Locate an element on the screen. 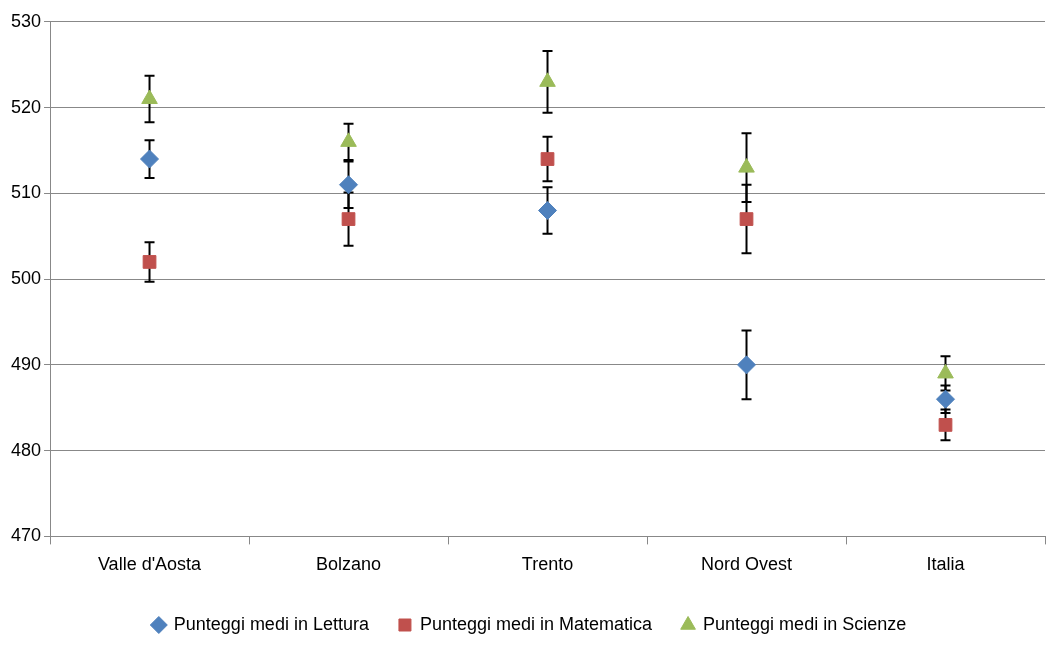 The width and height of the screenshot is (1063, 652). y-tick-label: 470 is located at coordinates (26, 535).